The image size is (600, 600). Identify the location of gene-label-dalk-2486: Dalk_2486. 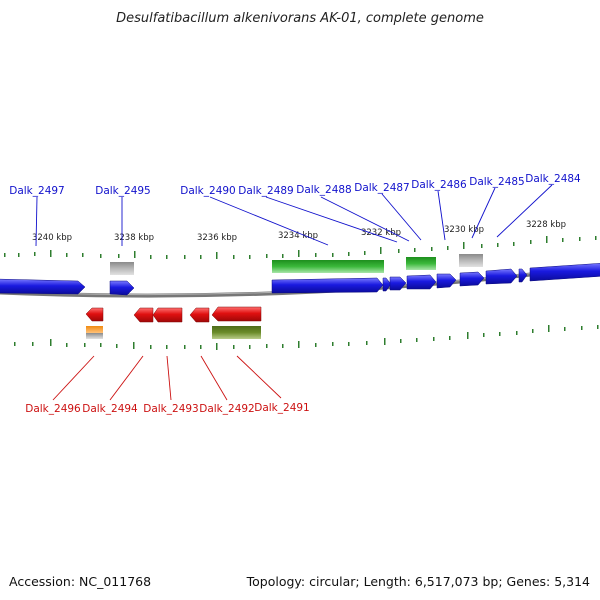
(439, 185).